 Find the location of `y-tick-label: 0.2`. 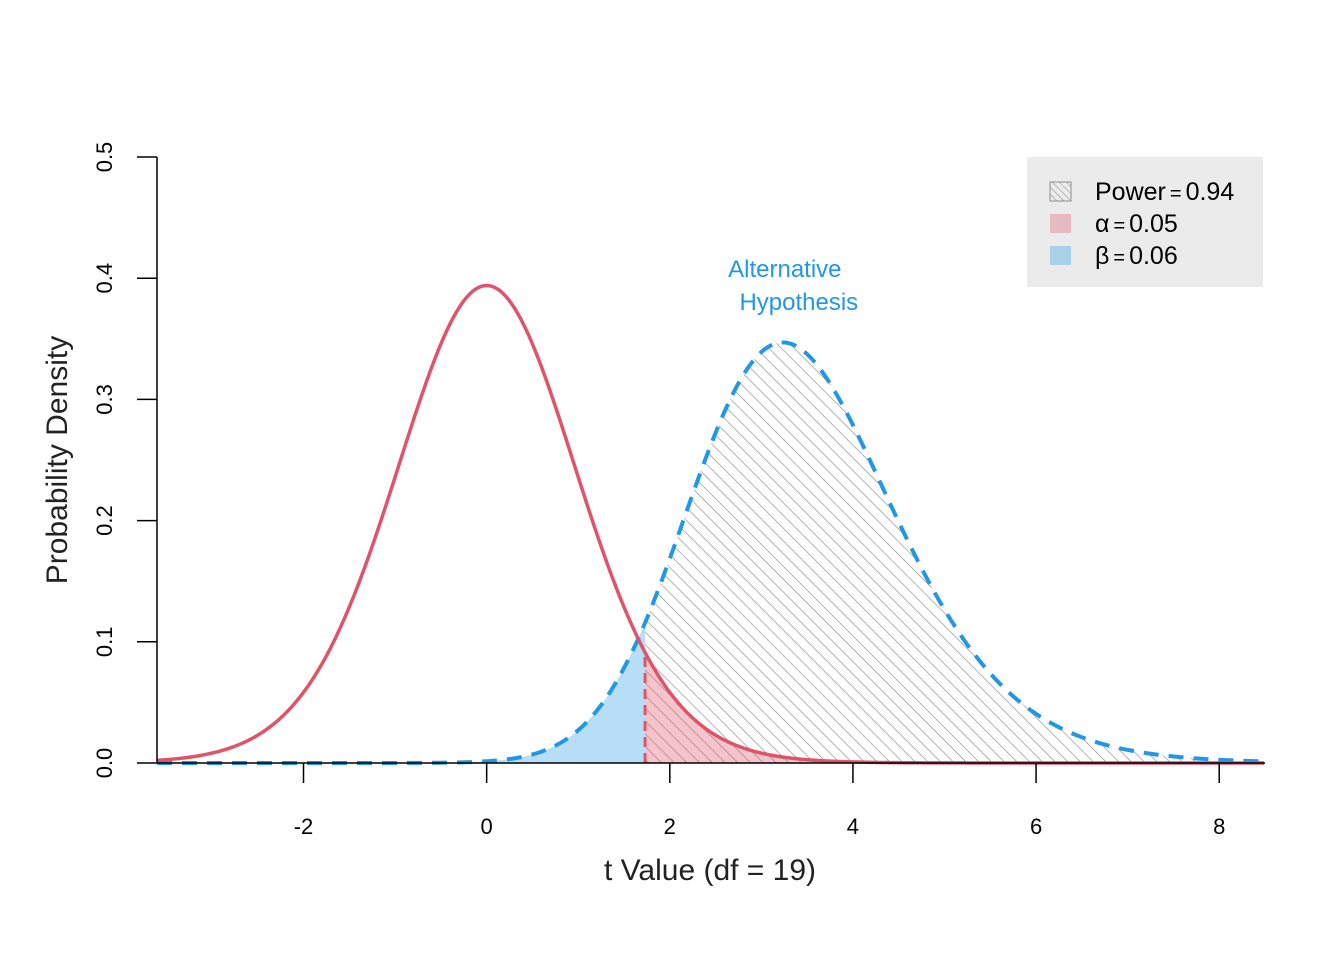

y-tick-label: 0.2 is located at coordinates (104, 520).